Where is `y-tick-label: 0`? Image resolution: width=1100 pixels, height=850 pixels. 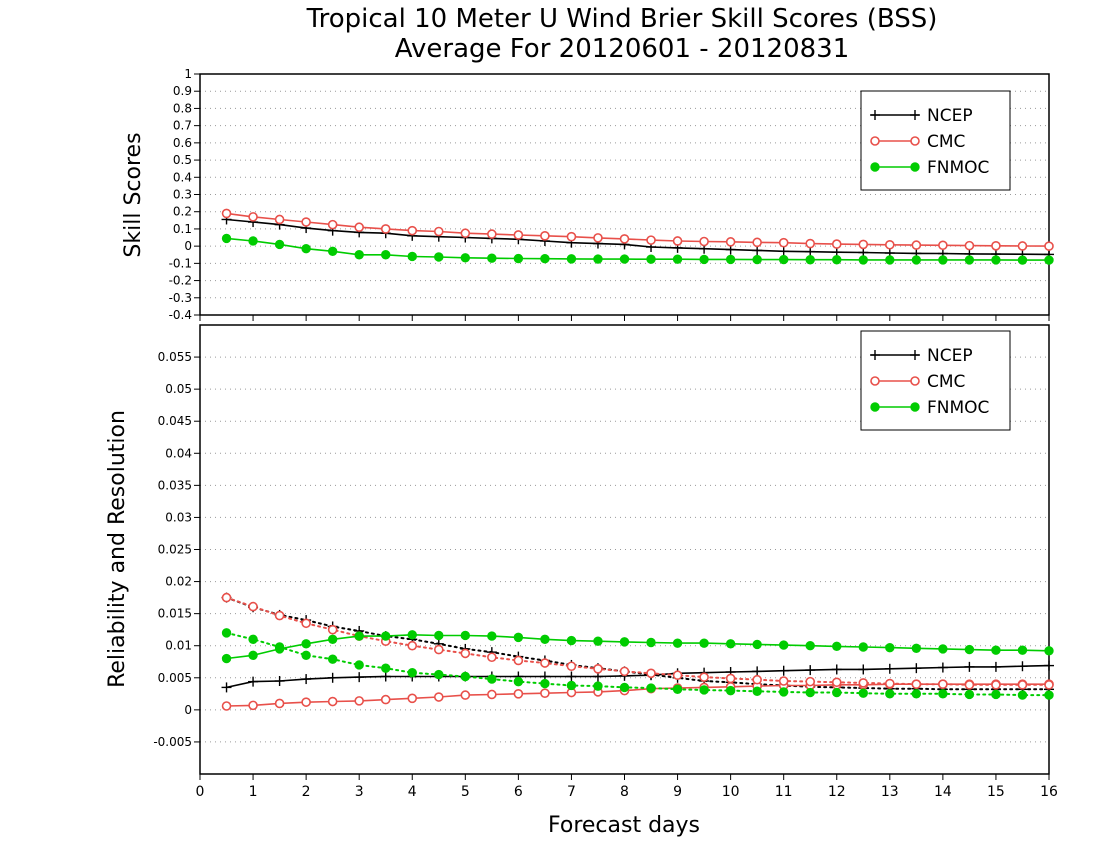
y-tick-label: 0 is located at coordinates (188, 710).